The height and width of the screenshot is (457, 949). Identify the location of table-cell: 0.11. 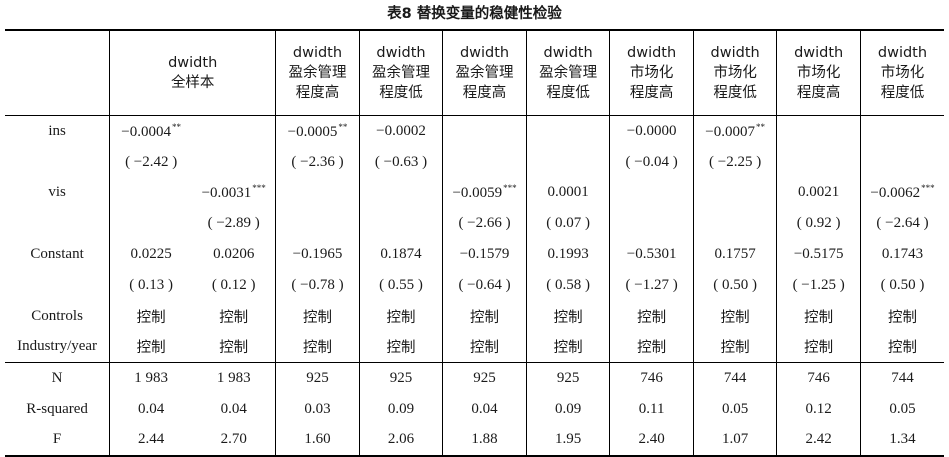
(651, 409).